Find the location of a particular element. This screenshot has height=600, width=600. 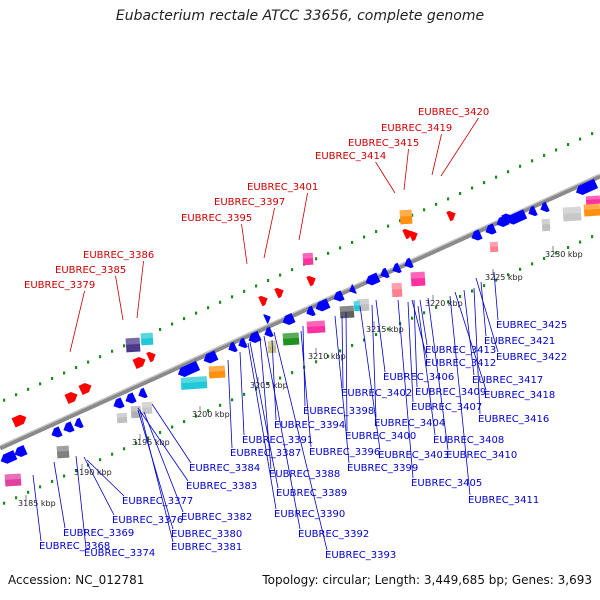

forward-gene-label: EUBREC_3385 is located at coordinates (90, 270).